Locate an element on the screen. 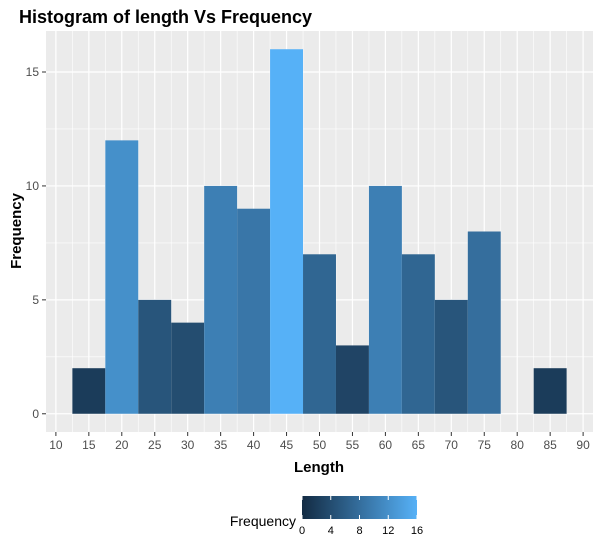 Image resolution: width=600 pixels, height=556 pixels. legend-tick-label: 4 is located at coordinates (331, 531).